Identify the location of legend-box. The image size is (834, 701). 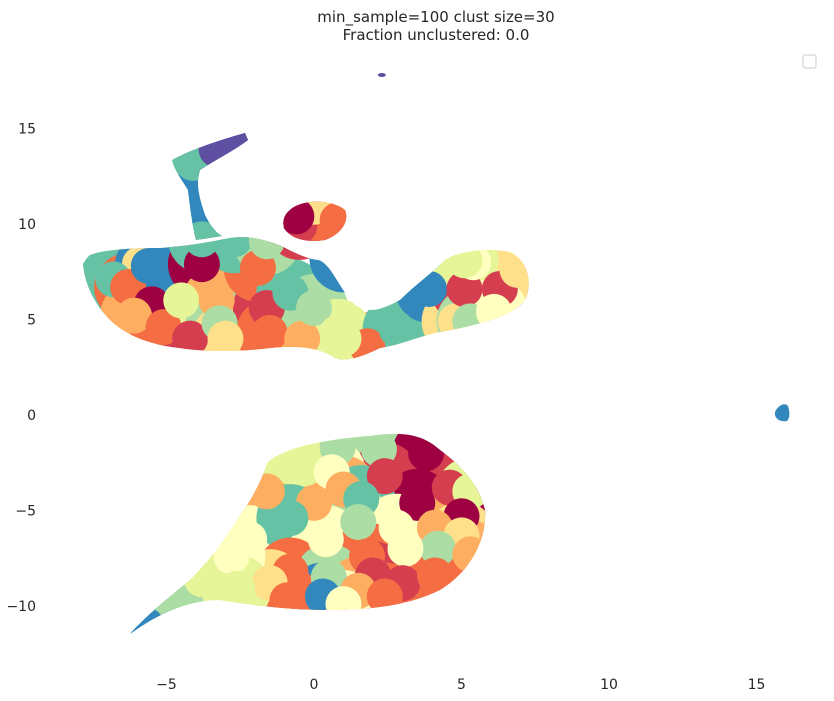
(809, 61).